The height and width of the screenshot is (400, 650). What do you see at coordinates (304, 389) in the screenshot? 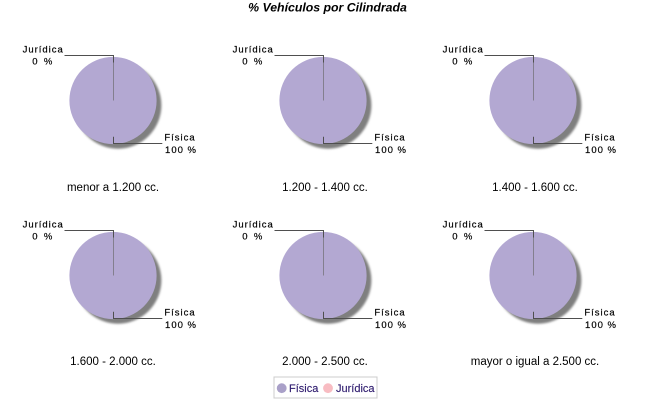
I see `svg-text: Física` at bounding box center [304, 389].